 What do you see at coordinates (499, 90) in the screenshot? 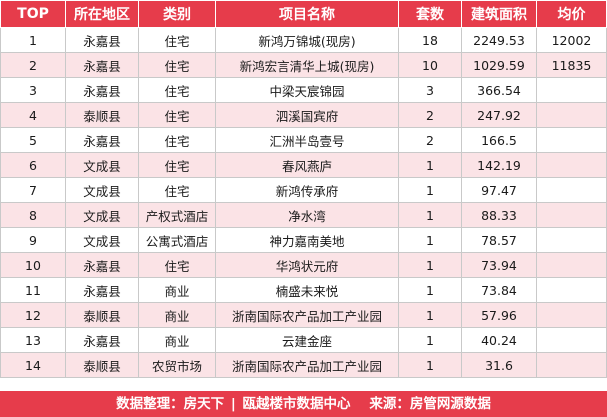
I see `area-cell: 366.54` at bounding box center [499, 90].